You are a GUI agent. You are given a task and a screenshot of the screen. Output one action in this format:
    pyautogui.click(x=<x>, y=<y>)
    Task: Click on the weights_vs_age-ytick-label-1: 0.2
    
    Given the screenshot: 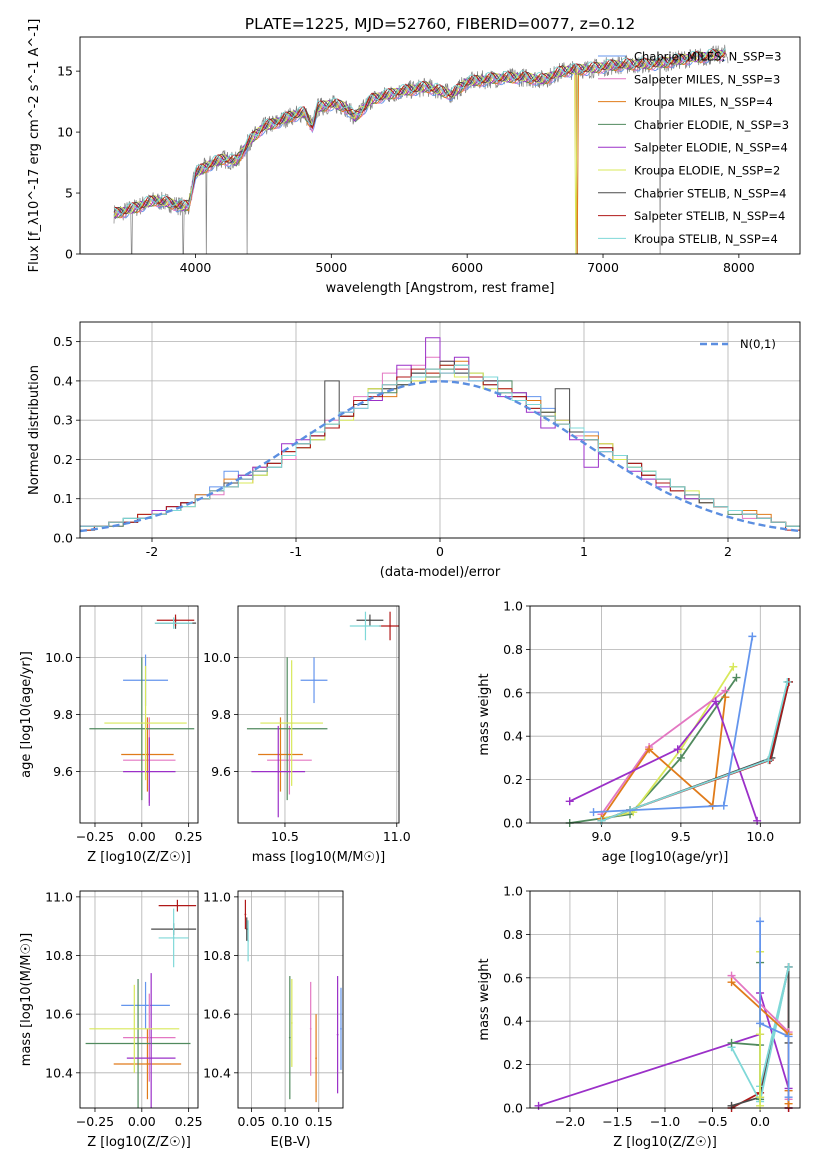 What is the action you would take?
    pyautogui.click(x=513, y=779)
    